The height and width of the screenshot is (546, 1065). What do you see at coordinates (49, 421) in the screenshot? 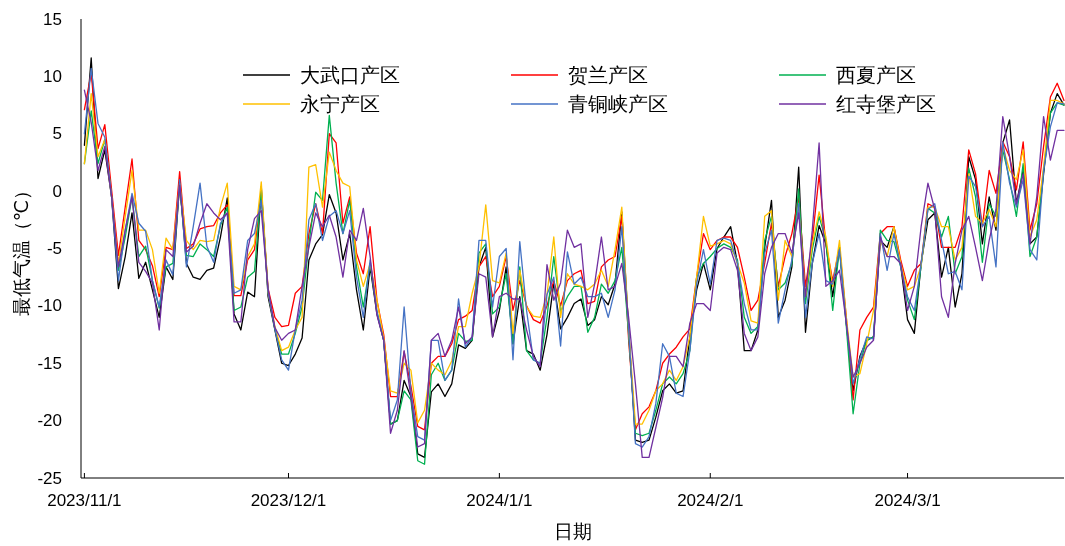
I see `y-tick-label: -20` at bounding box center [49, 421].